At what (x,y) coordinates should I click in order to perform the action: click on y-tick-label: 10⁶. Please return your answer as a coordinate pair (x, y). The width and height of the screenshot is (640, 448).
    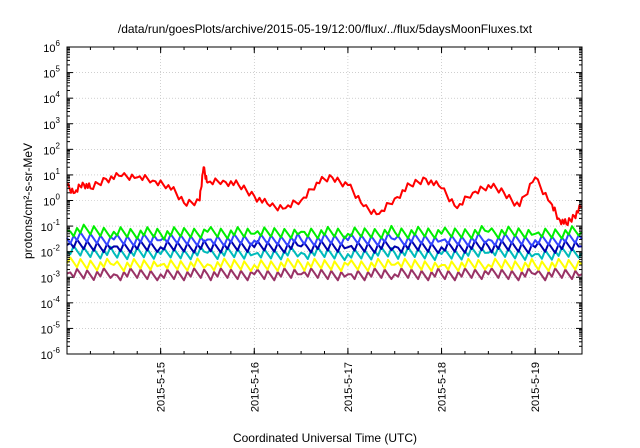
    Looking at the image, I should click on (51, 47).